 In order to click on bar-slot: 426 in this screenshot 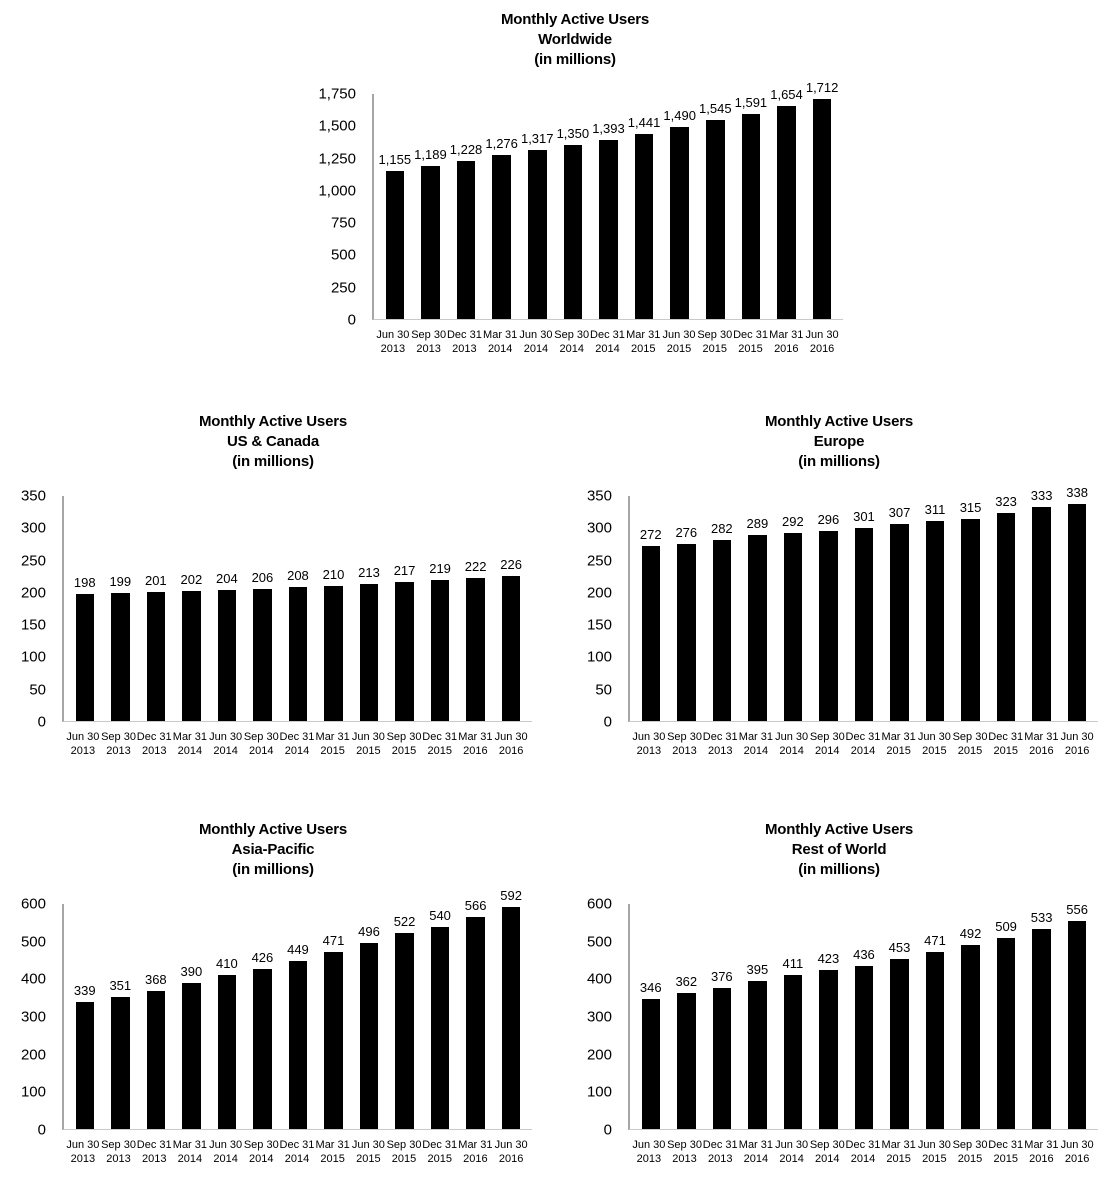, I will do `click(263, 1016)`.